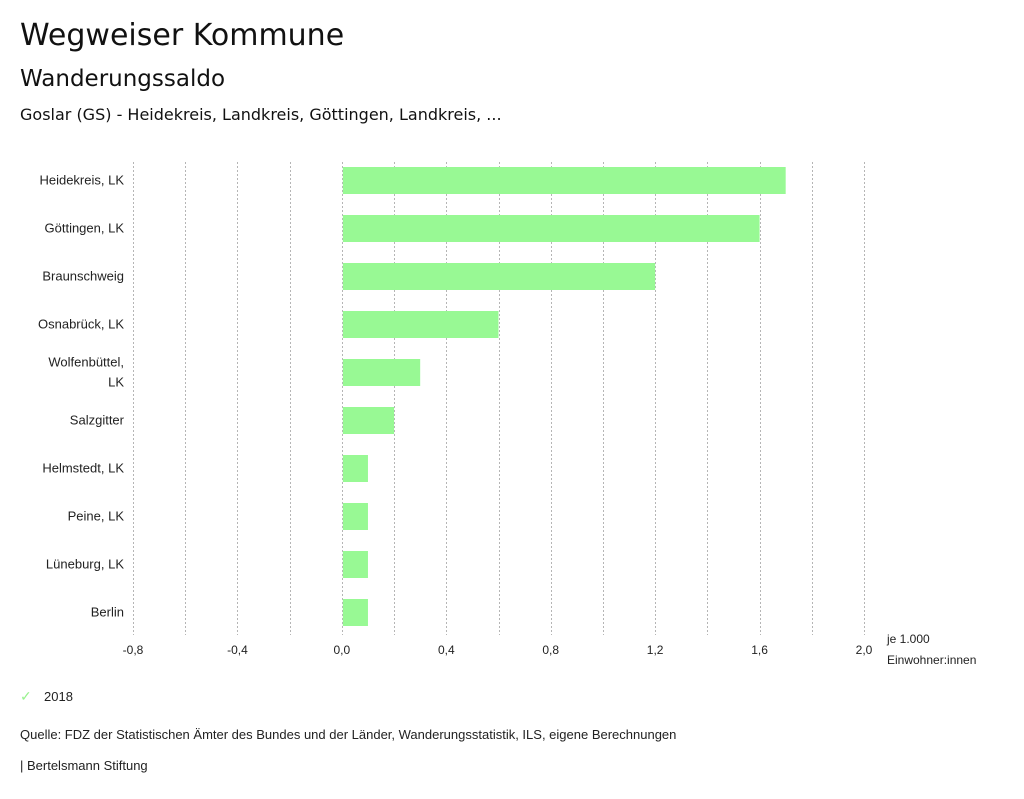 The image size is (1024, 799). What do you see at coordinates (123, 79) in the screenshot?
I see `chart-subtitle: Wanderungssaldo` at bounding box center [123, 79].